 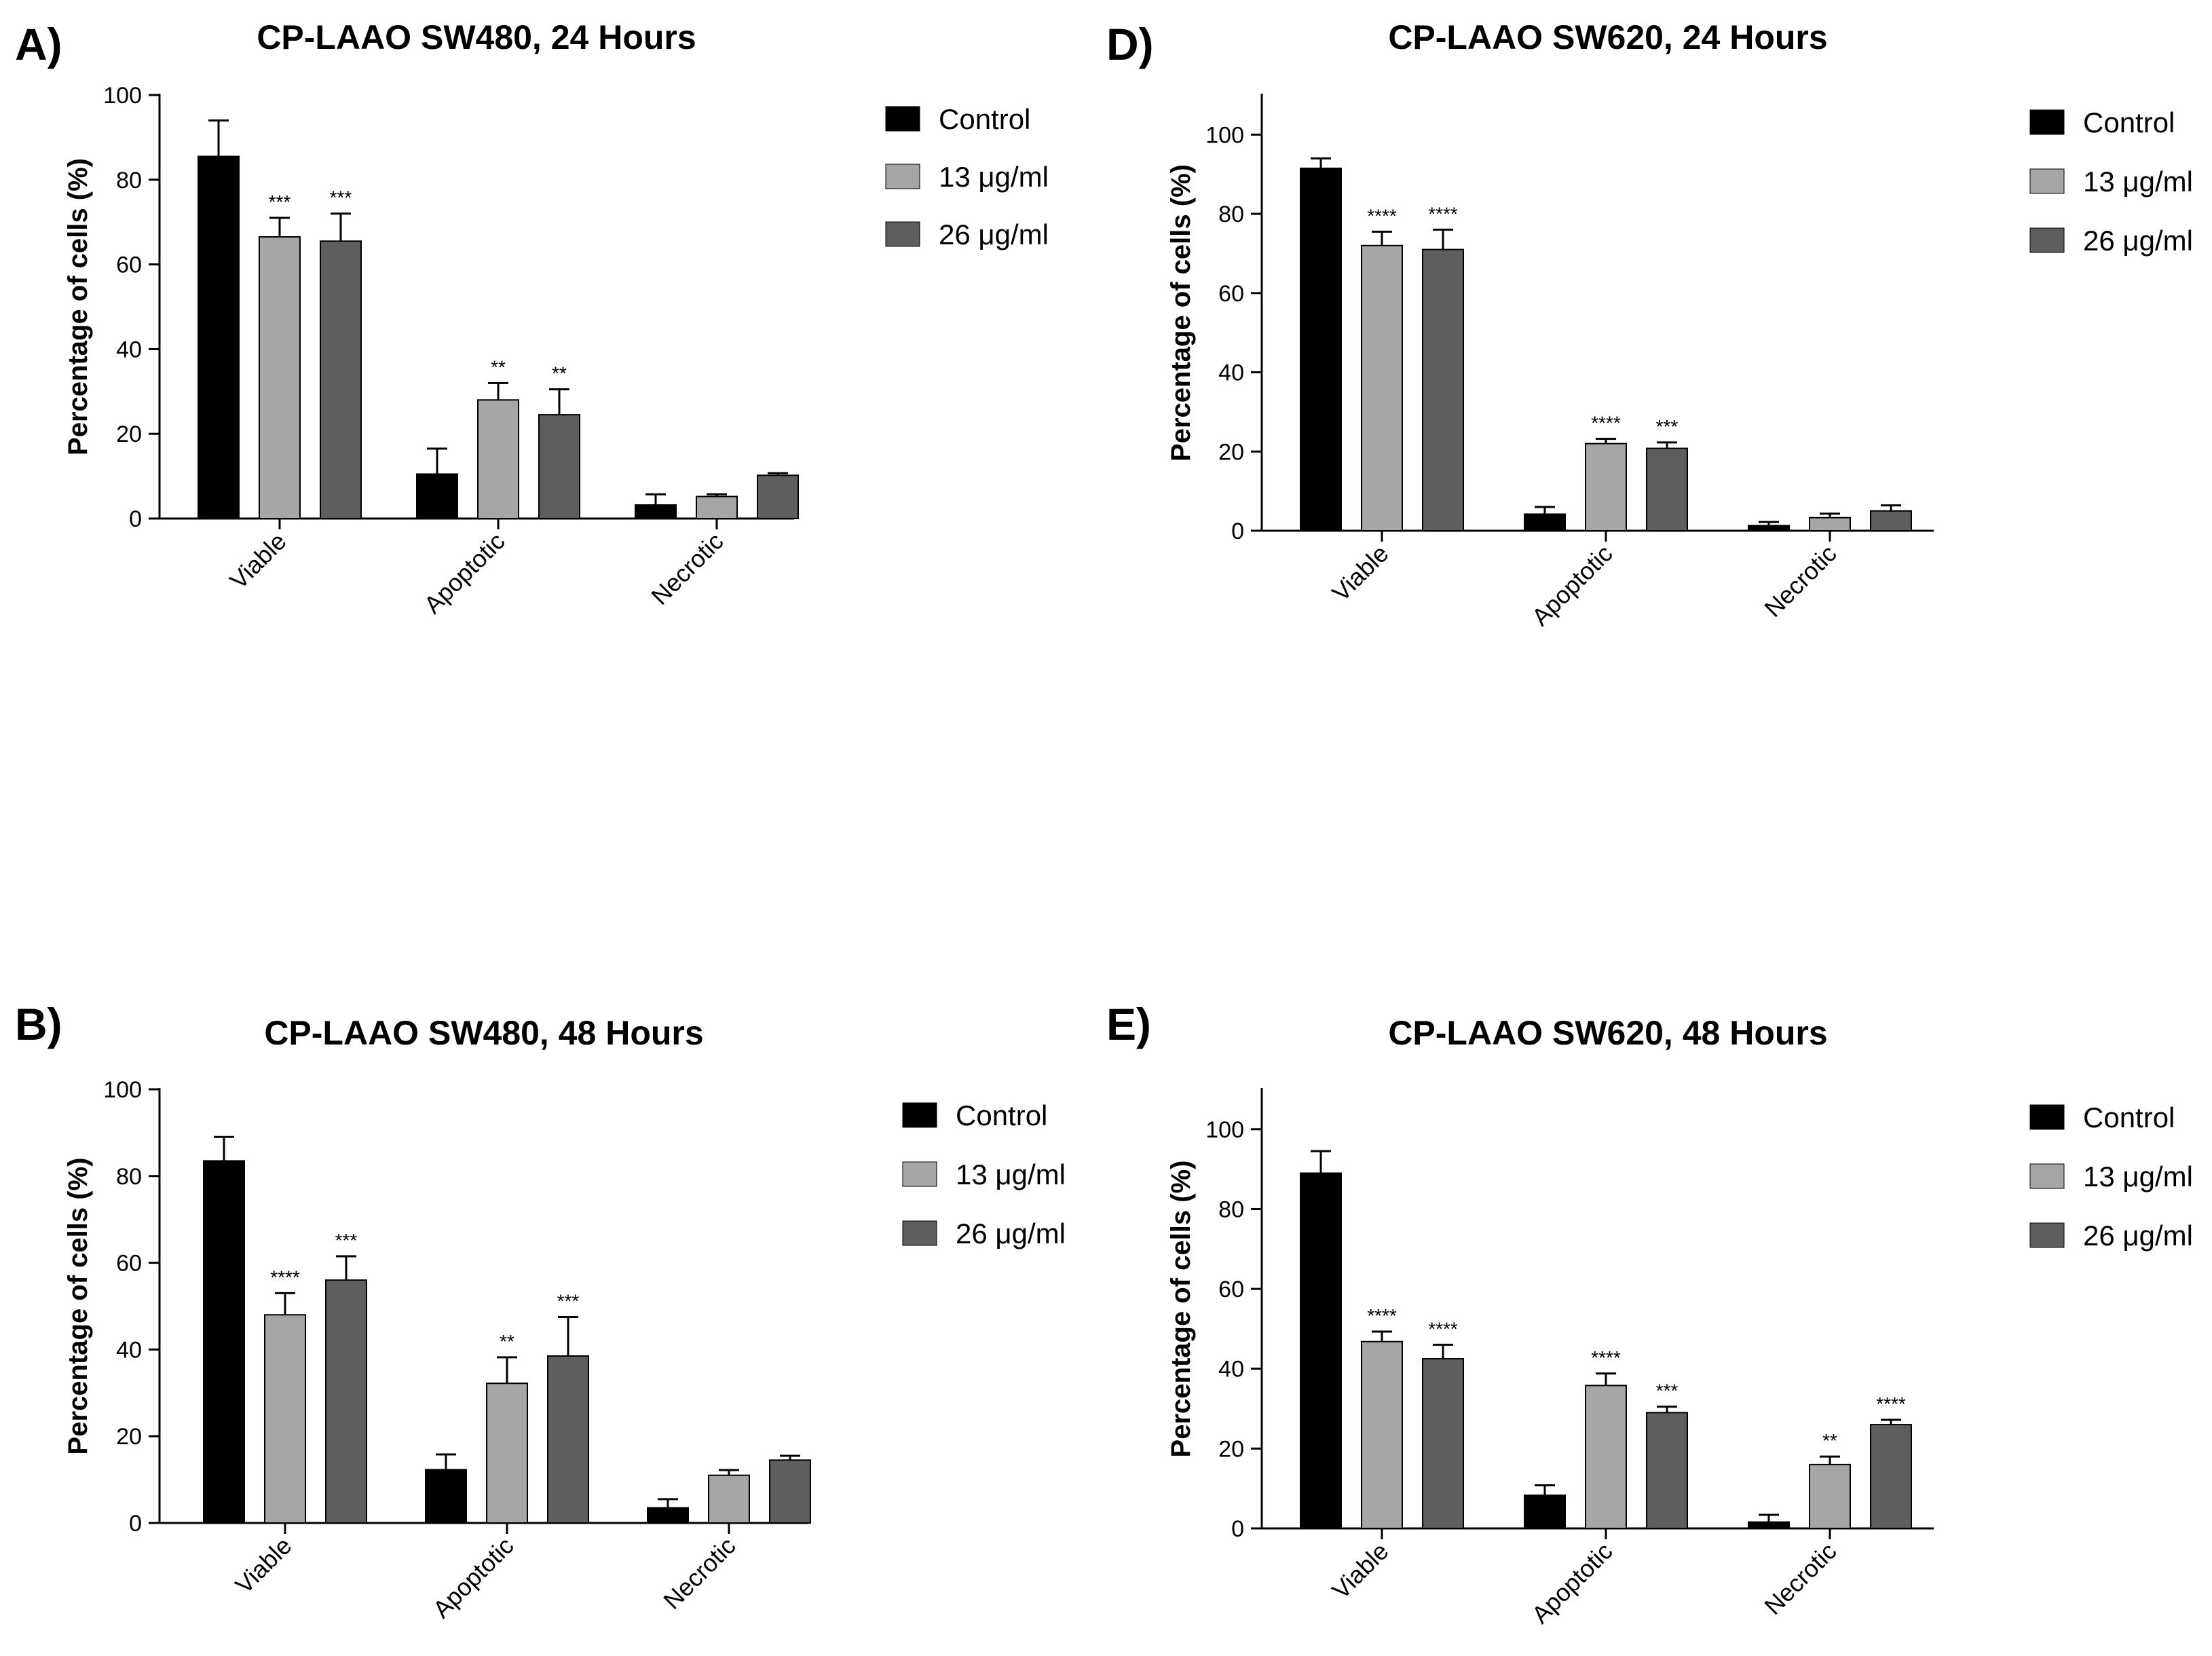 What do you see at coordinates (1607, 1033) in the screenshot?
I see `chart-title: CP-LAAO SW620, 48 Hours` at bounding box center [1607, 1033].